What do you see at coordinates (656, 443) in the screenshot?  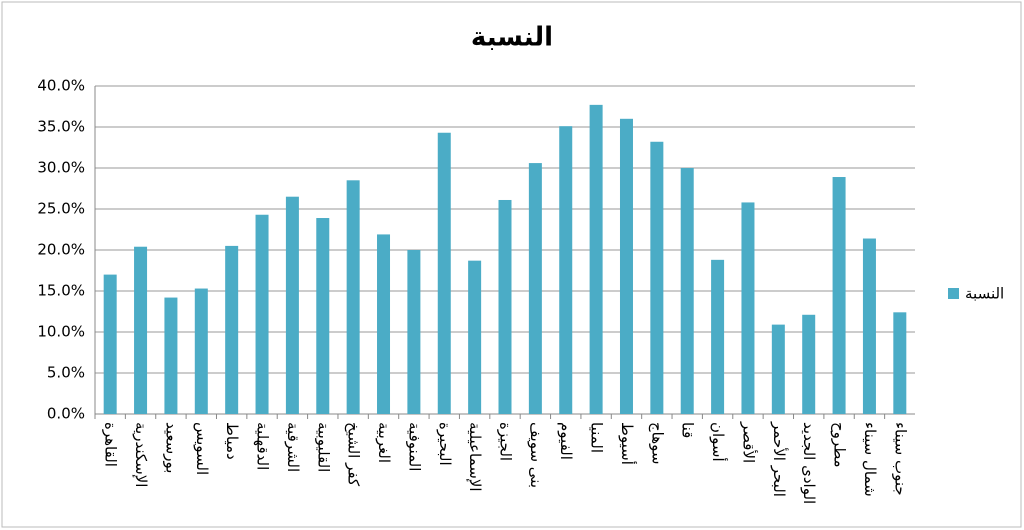 I see `x-tick-label: سوهاج` at bounding box center [656, 443].